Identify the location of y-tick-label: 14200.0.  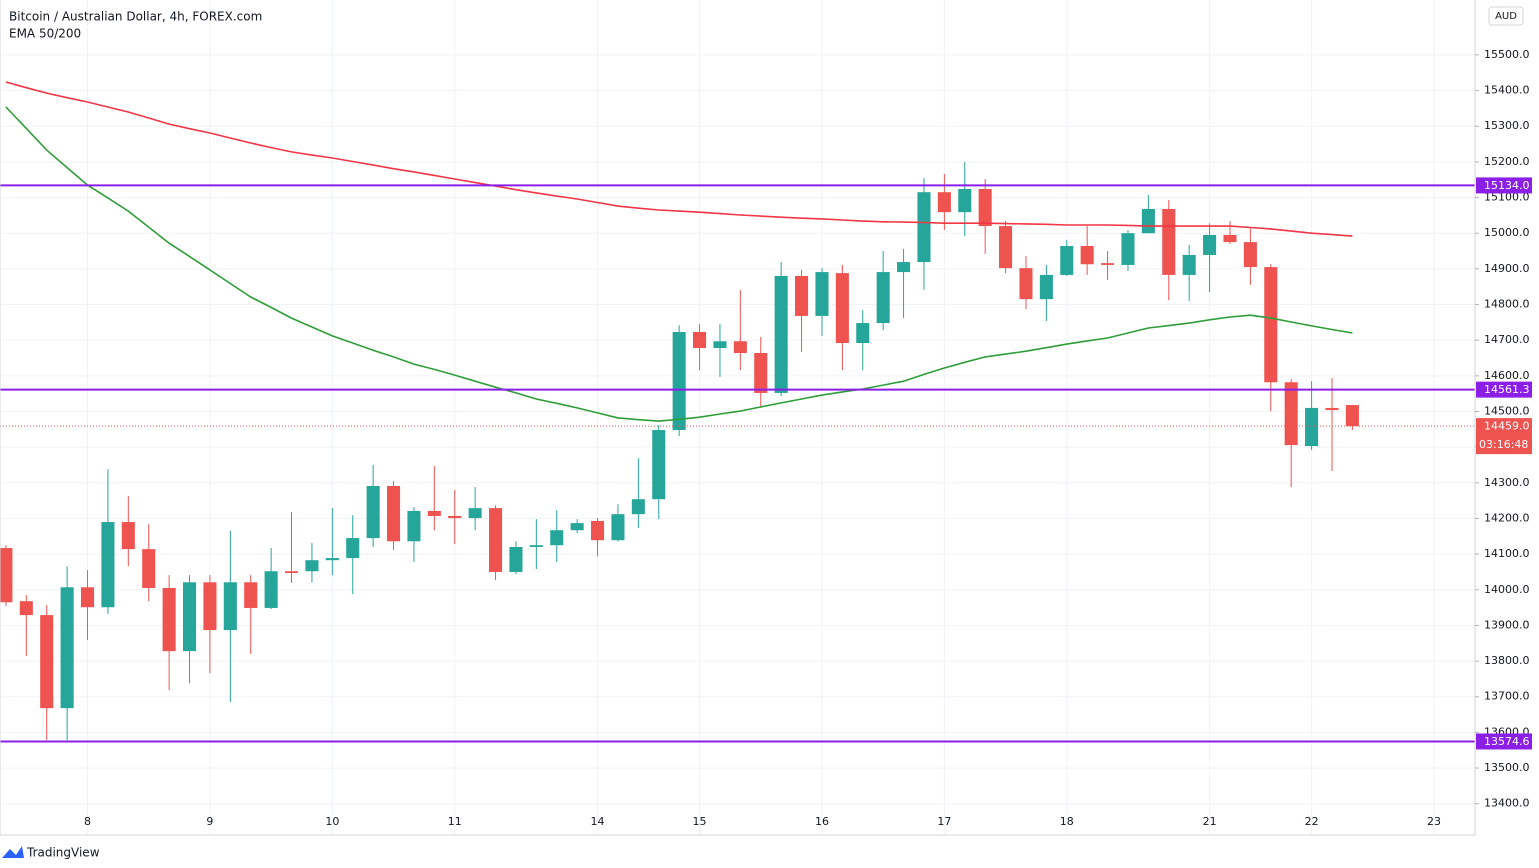
(1507, 517).